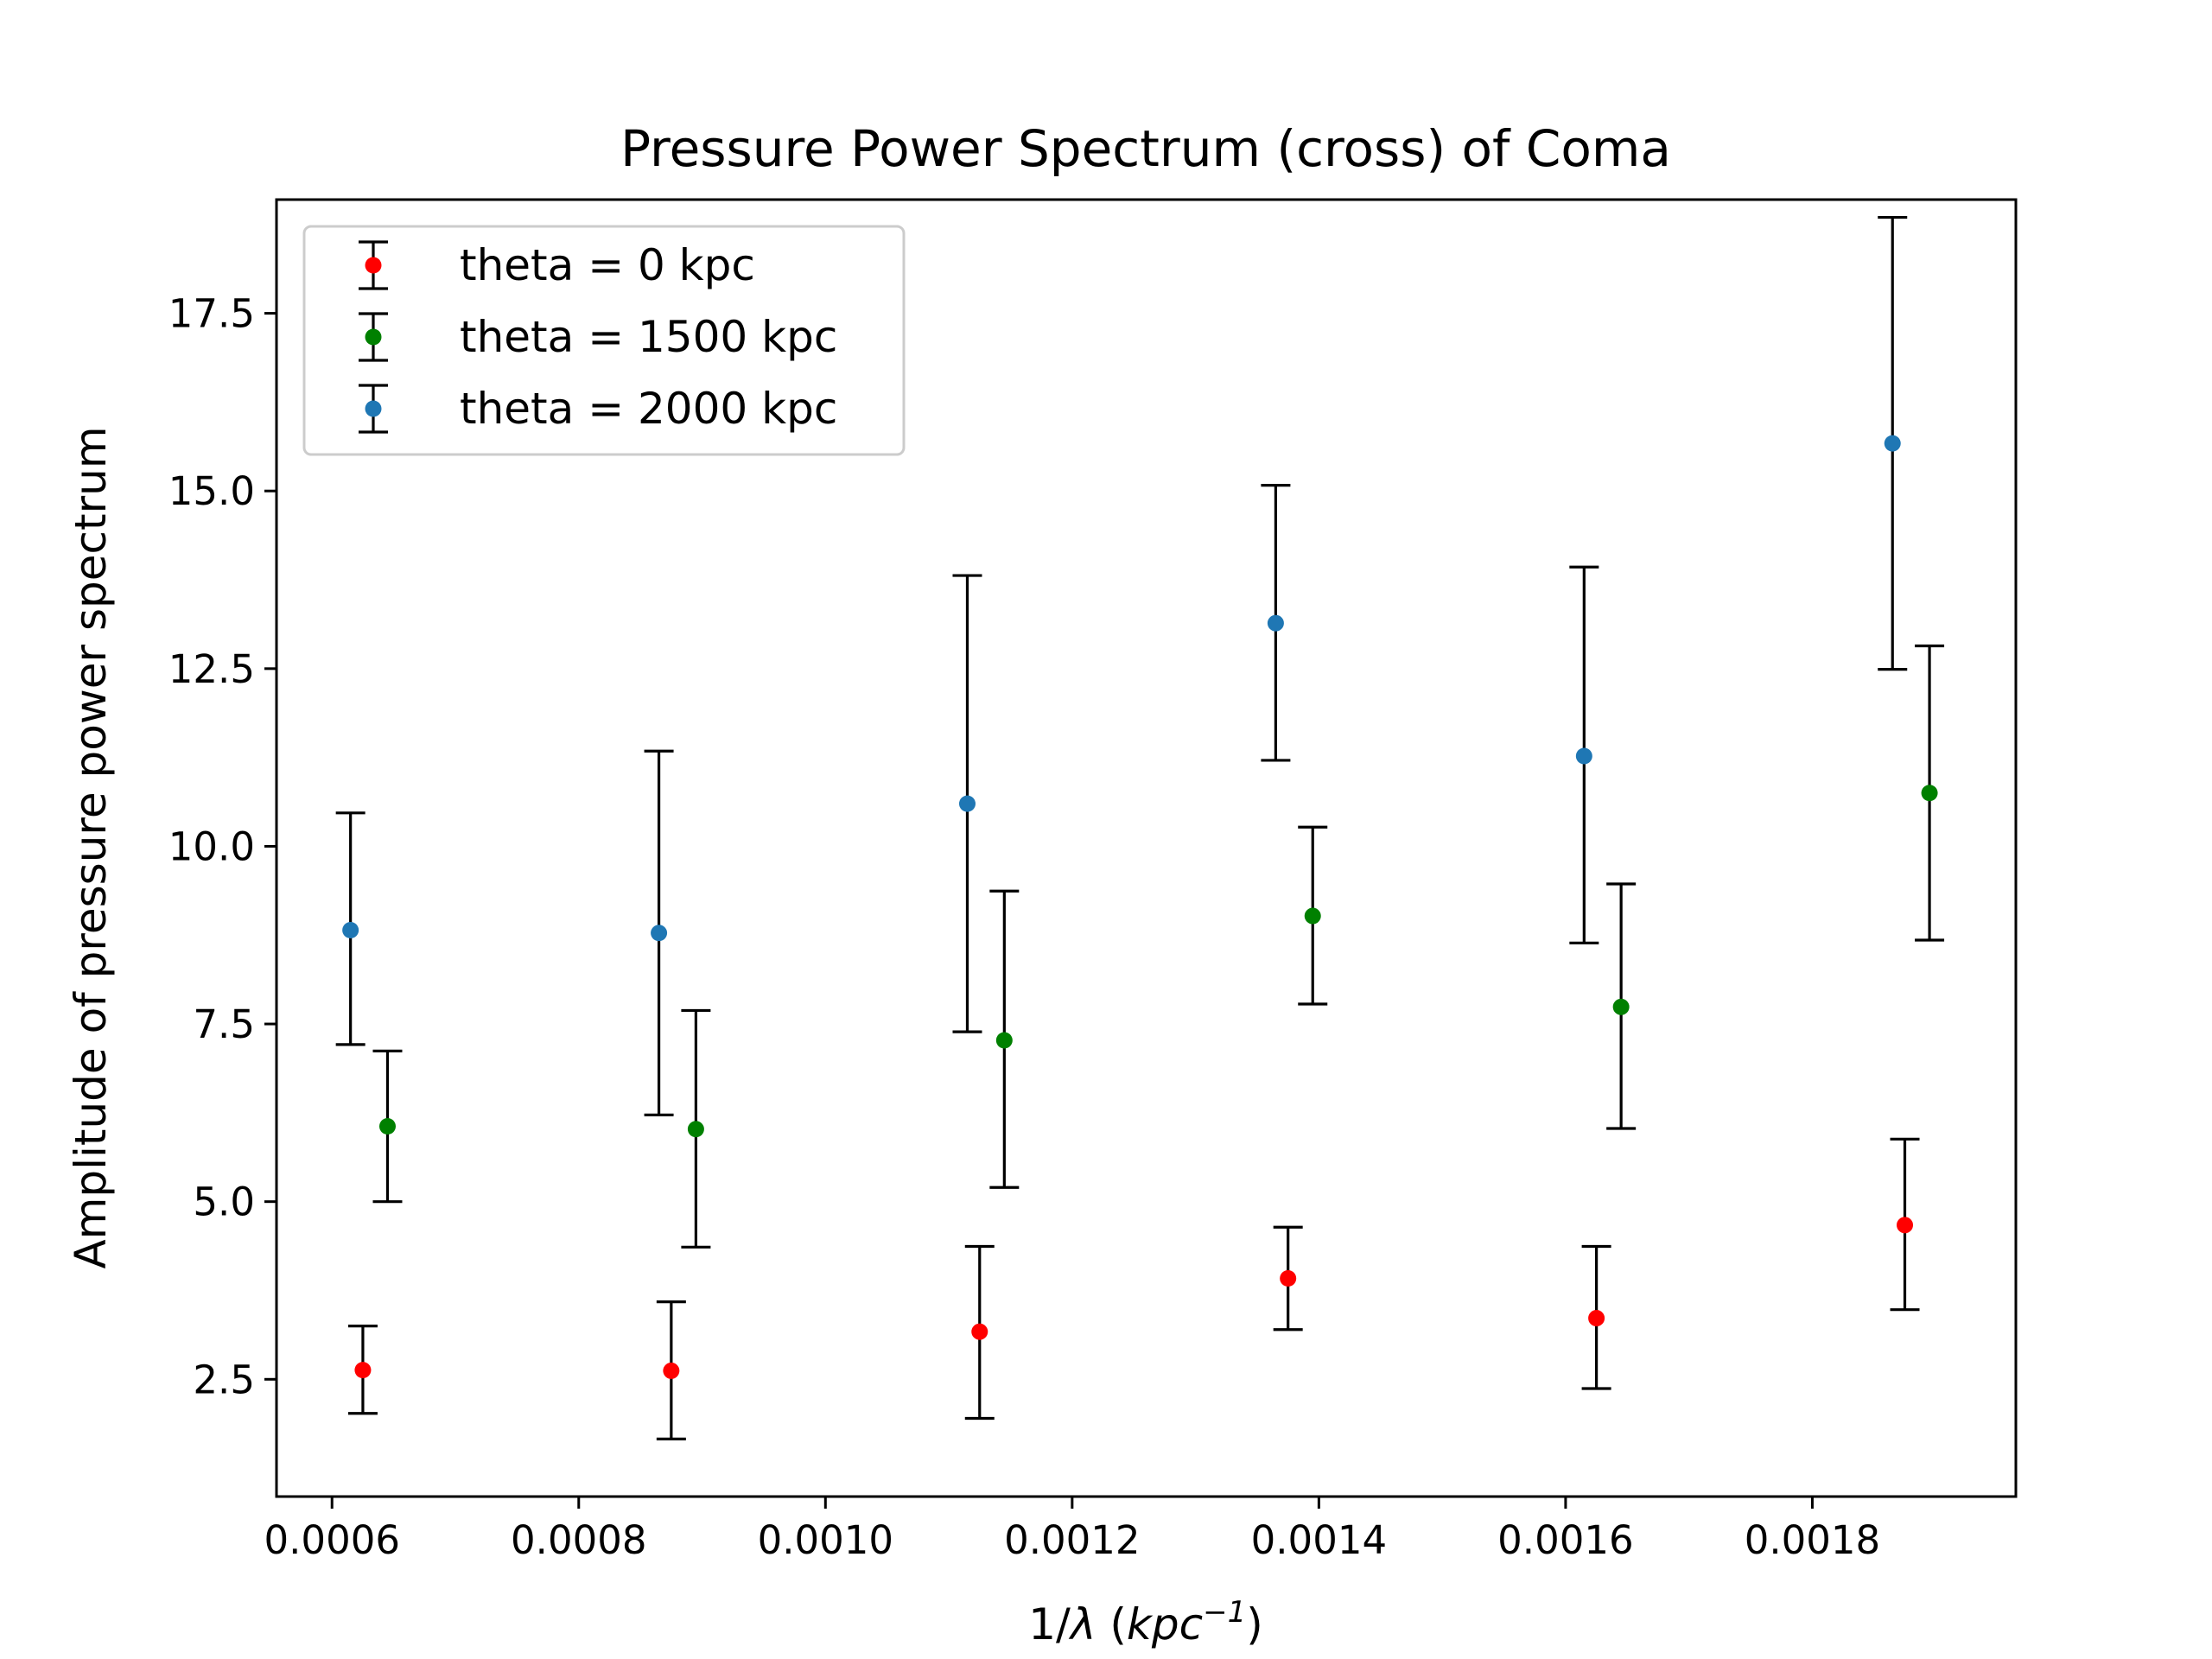 The height and width of the screenshot is (1659, 2212). Describe the element at coordinates (211, 669) in the screenshot. I see `y-tick-label: 12.5` at that location.